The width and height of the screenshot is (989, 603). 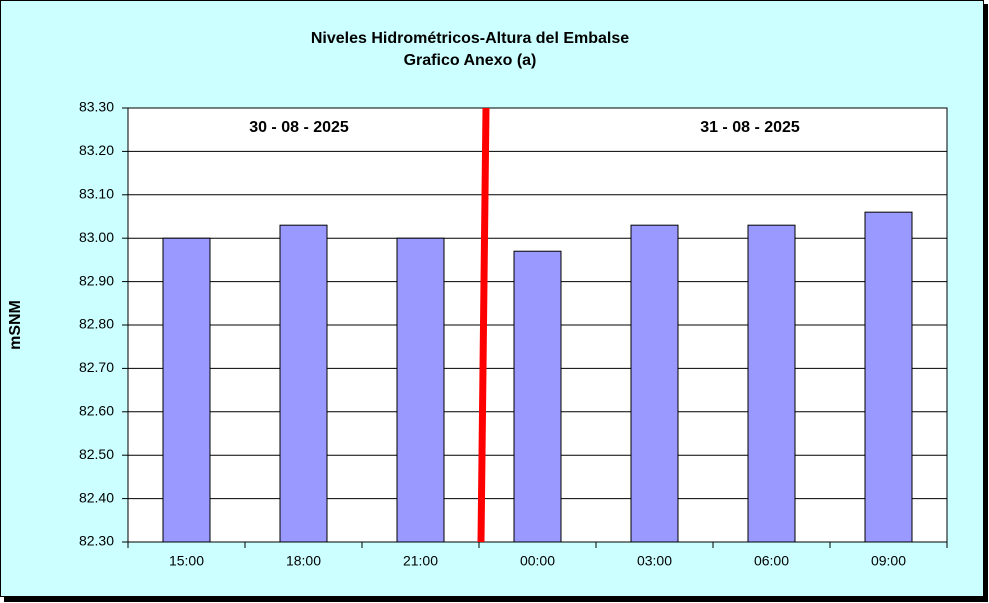 What do you see at coordinates (96, 454) in the screenshot?
I see `y-tick-label: 82.50` at bounding box center [96, 454].